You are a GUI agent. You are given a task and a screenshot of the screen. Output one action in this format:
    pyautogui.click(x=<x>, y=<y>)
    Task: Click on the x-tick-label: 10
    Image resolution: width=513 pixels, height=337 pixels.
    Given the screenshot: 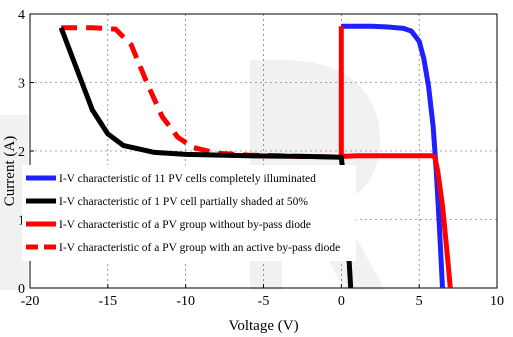 What is the action you would take?
    pyautogui.click(x=497, y=301)
    